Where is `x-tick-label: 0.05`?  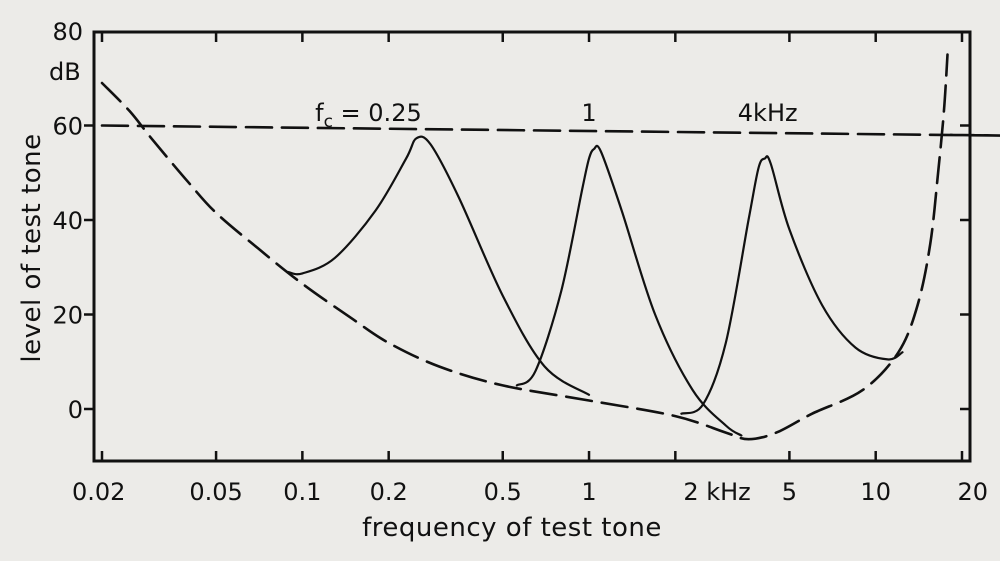
x-tick-label: 0.05 is located at coordinates (215, 492).